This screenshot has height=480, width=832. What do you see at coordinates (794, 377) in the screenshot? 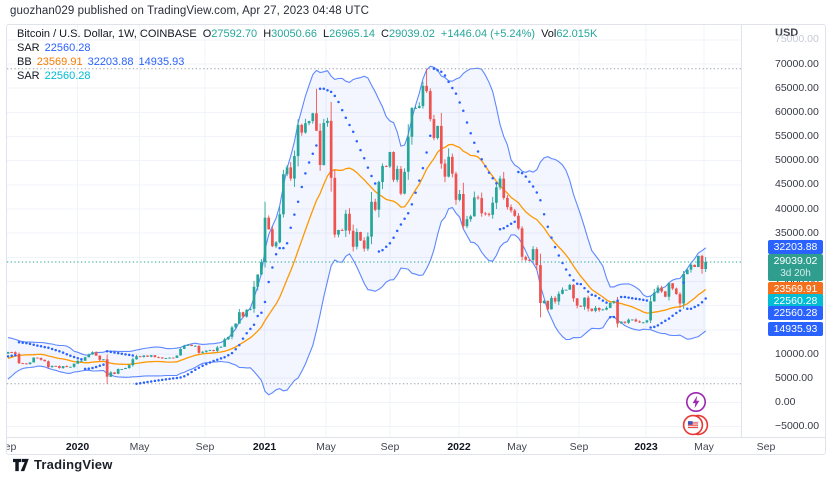
I see `price-tick: 5000.00` at bounding box center [794, 377].